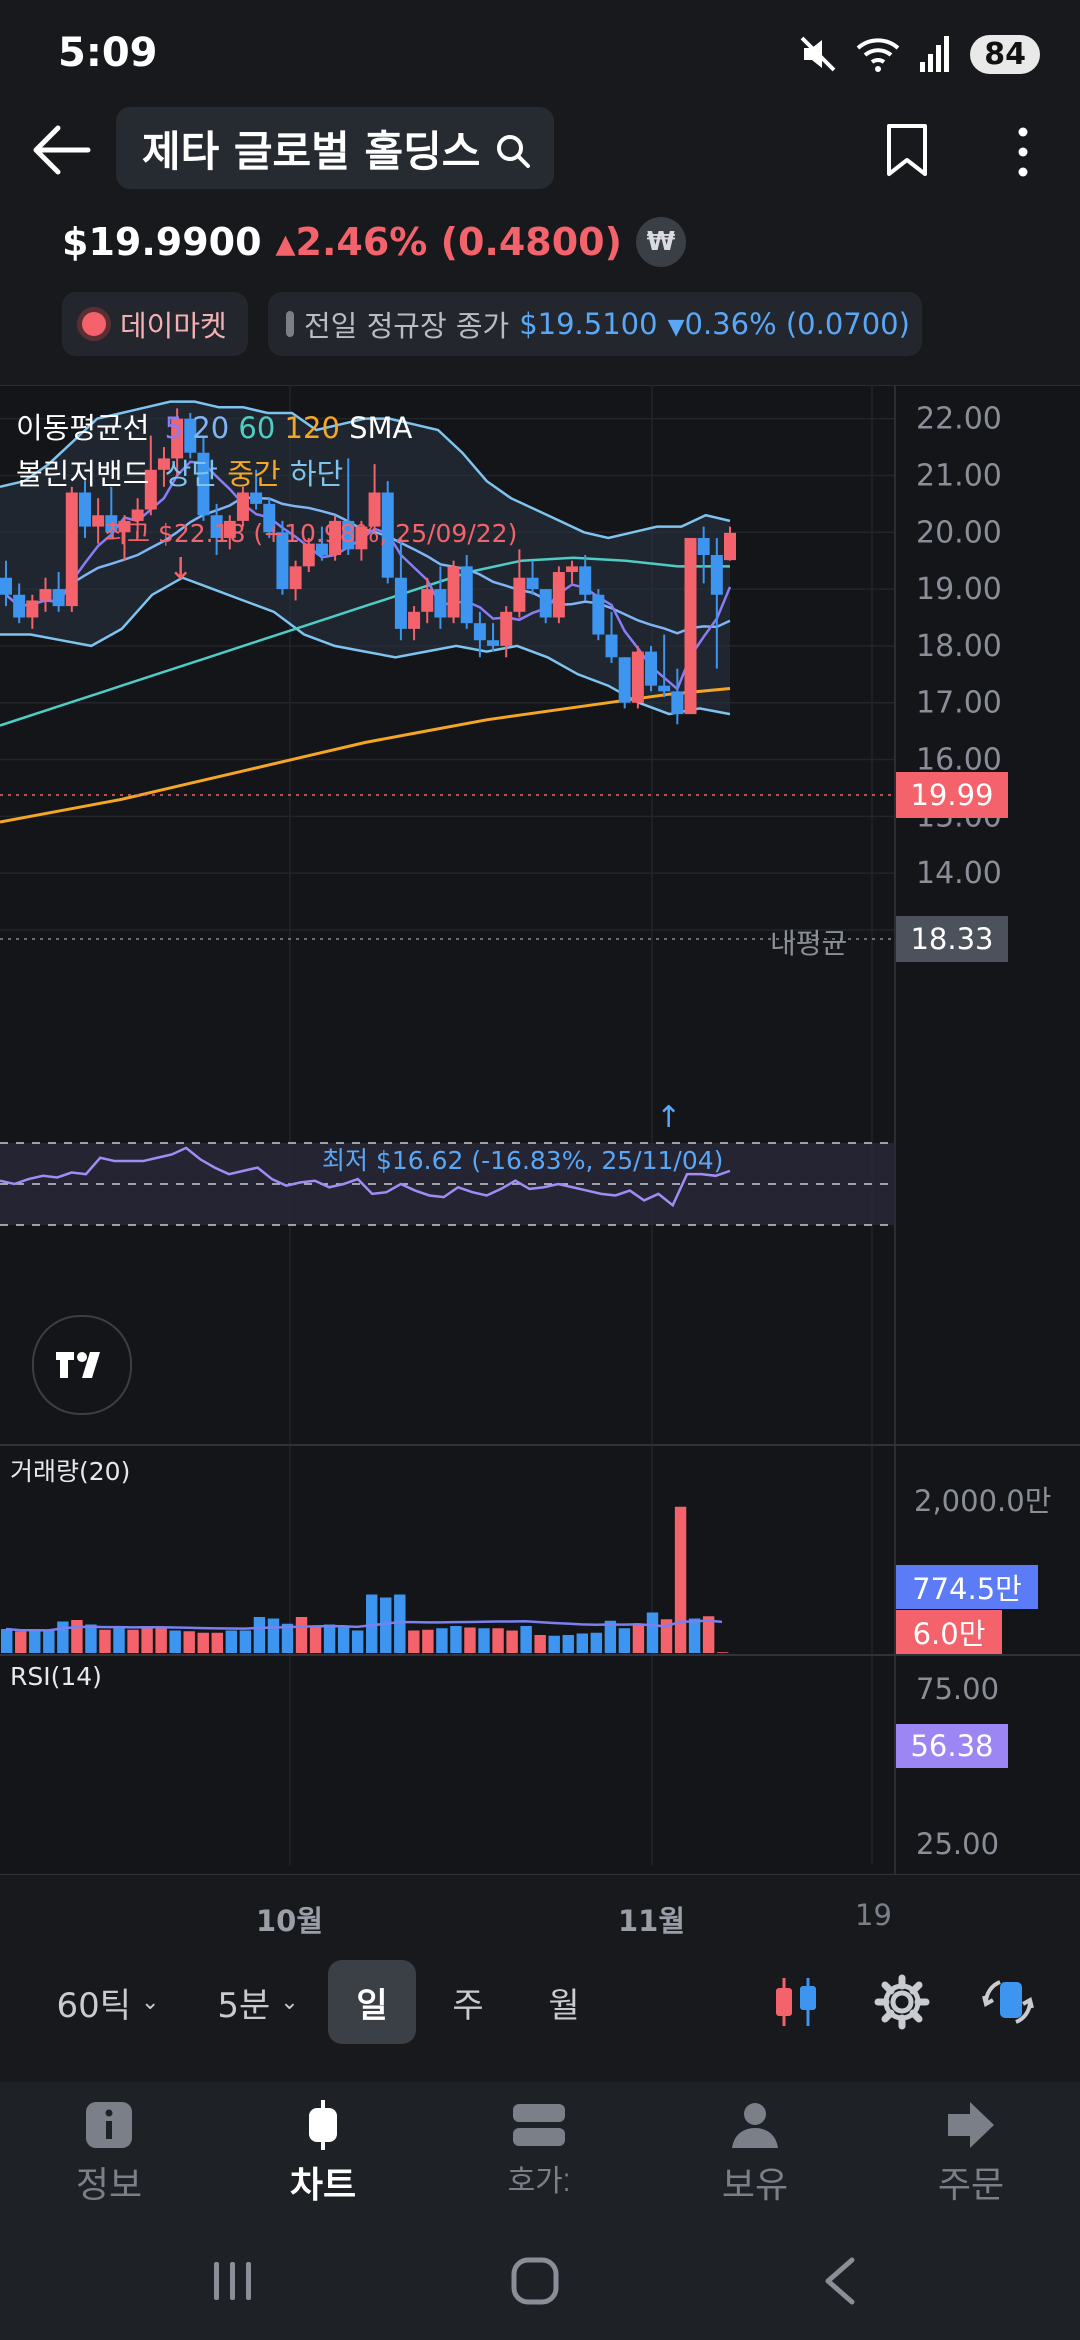 The width and height of the screenshot is (1080, 2340). Describe the element at coordinates (233, 2281) in the screenshot. I see `recent-apps-icon` at that location.